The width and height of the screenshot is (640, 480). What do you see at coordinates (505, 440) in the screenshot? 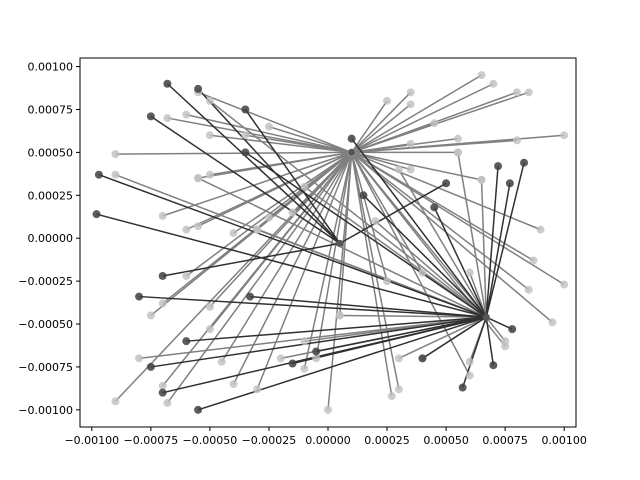
I see `x-tick-label: 0.00075` at bounding box center [505, 440].